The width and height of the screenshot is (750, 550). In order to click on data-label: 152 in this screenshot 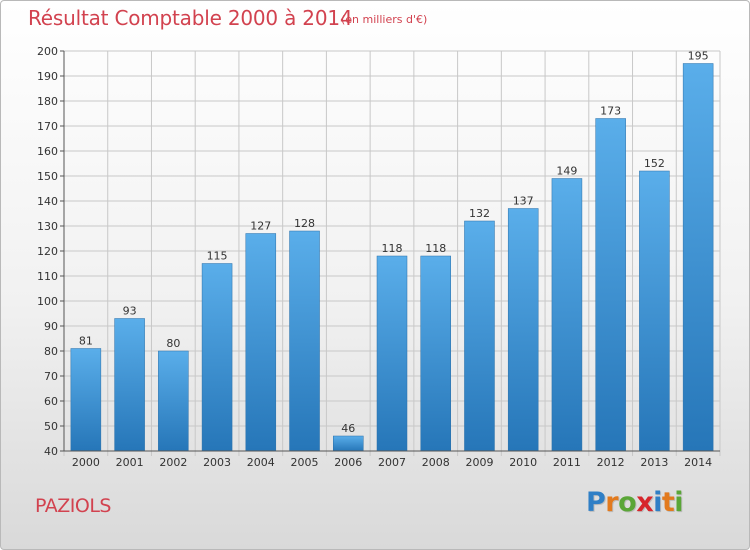, I will do `click(654, 163)`.